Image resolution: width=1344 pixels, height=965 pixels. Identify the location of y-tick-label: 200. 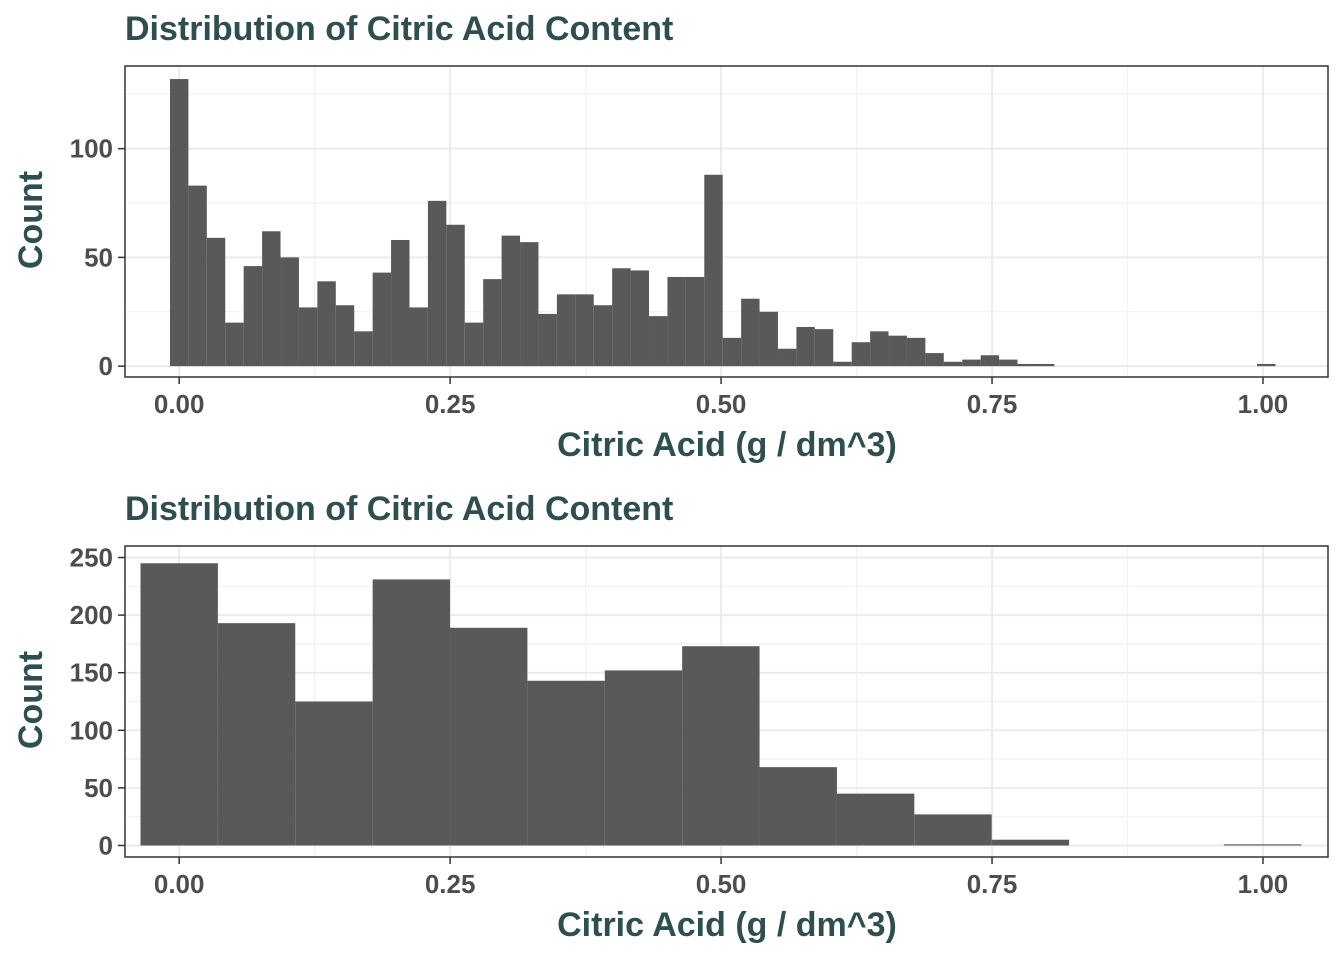
(91, 615).